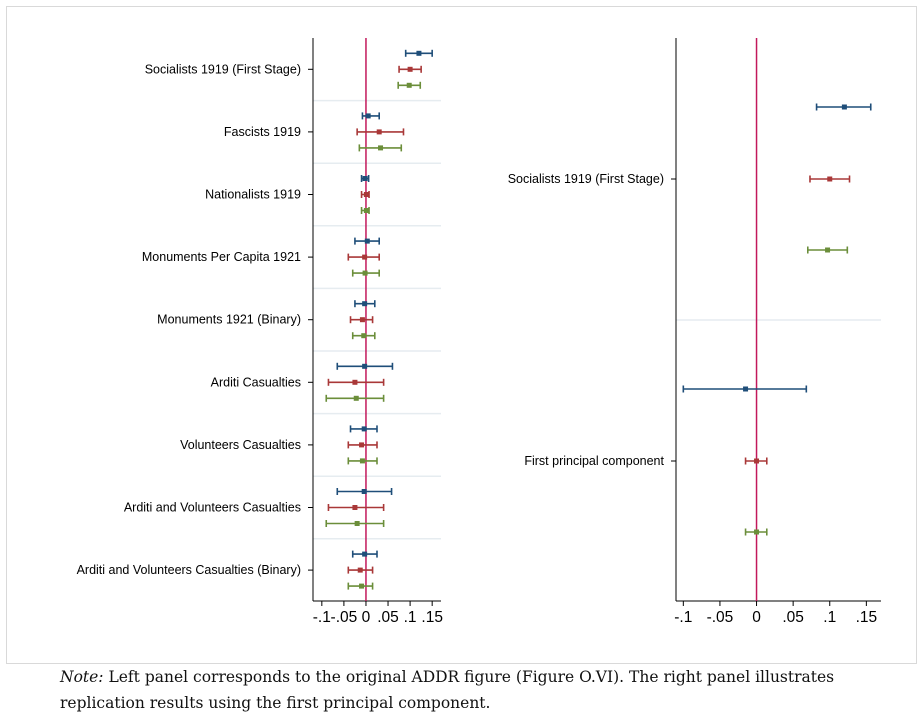 Image resolution: width=922 pixels, height=722 pixels. Describe the element at coordinates (221, 257) in the screenshot. I see `category-label: Monuments Per Capita 1921` at that location.